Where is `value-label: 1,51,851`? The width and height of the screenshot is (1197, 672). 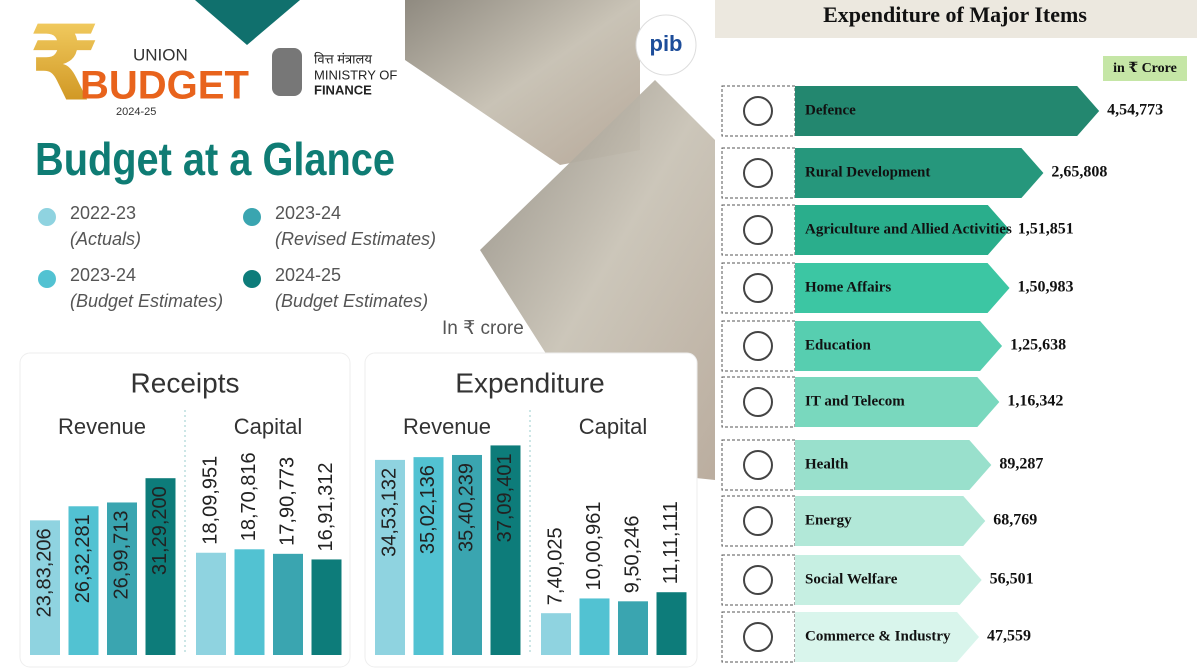 value-label: 1,51,851 is located at coordinates (1046, 229).